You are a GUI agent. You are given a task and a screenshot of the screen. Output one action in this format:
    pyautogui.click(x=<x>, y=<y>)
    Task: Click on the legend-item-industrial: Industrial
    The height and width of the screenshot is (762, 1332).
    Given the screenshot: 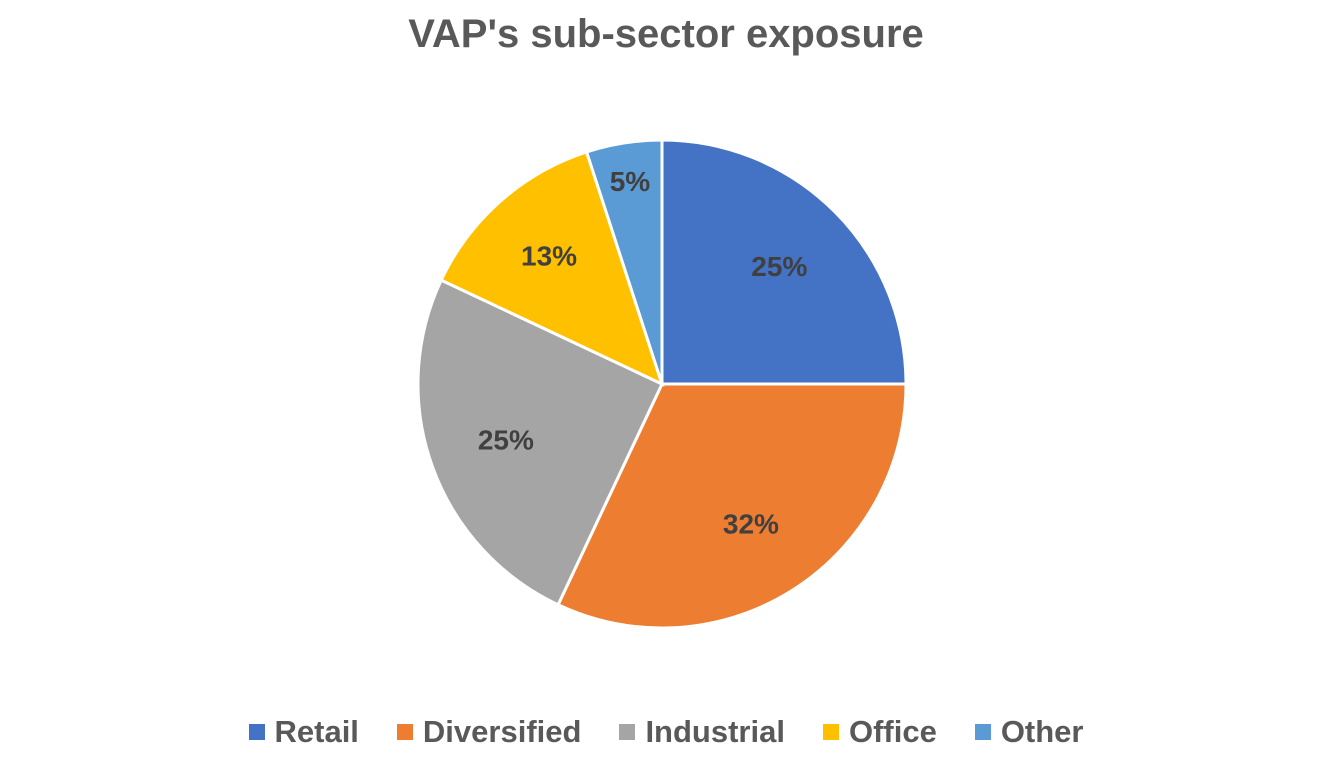 What is the action you would take?
    pyautogui.click(x=702, y=732)
    